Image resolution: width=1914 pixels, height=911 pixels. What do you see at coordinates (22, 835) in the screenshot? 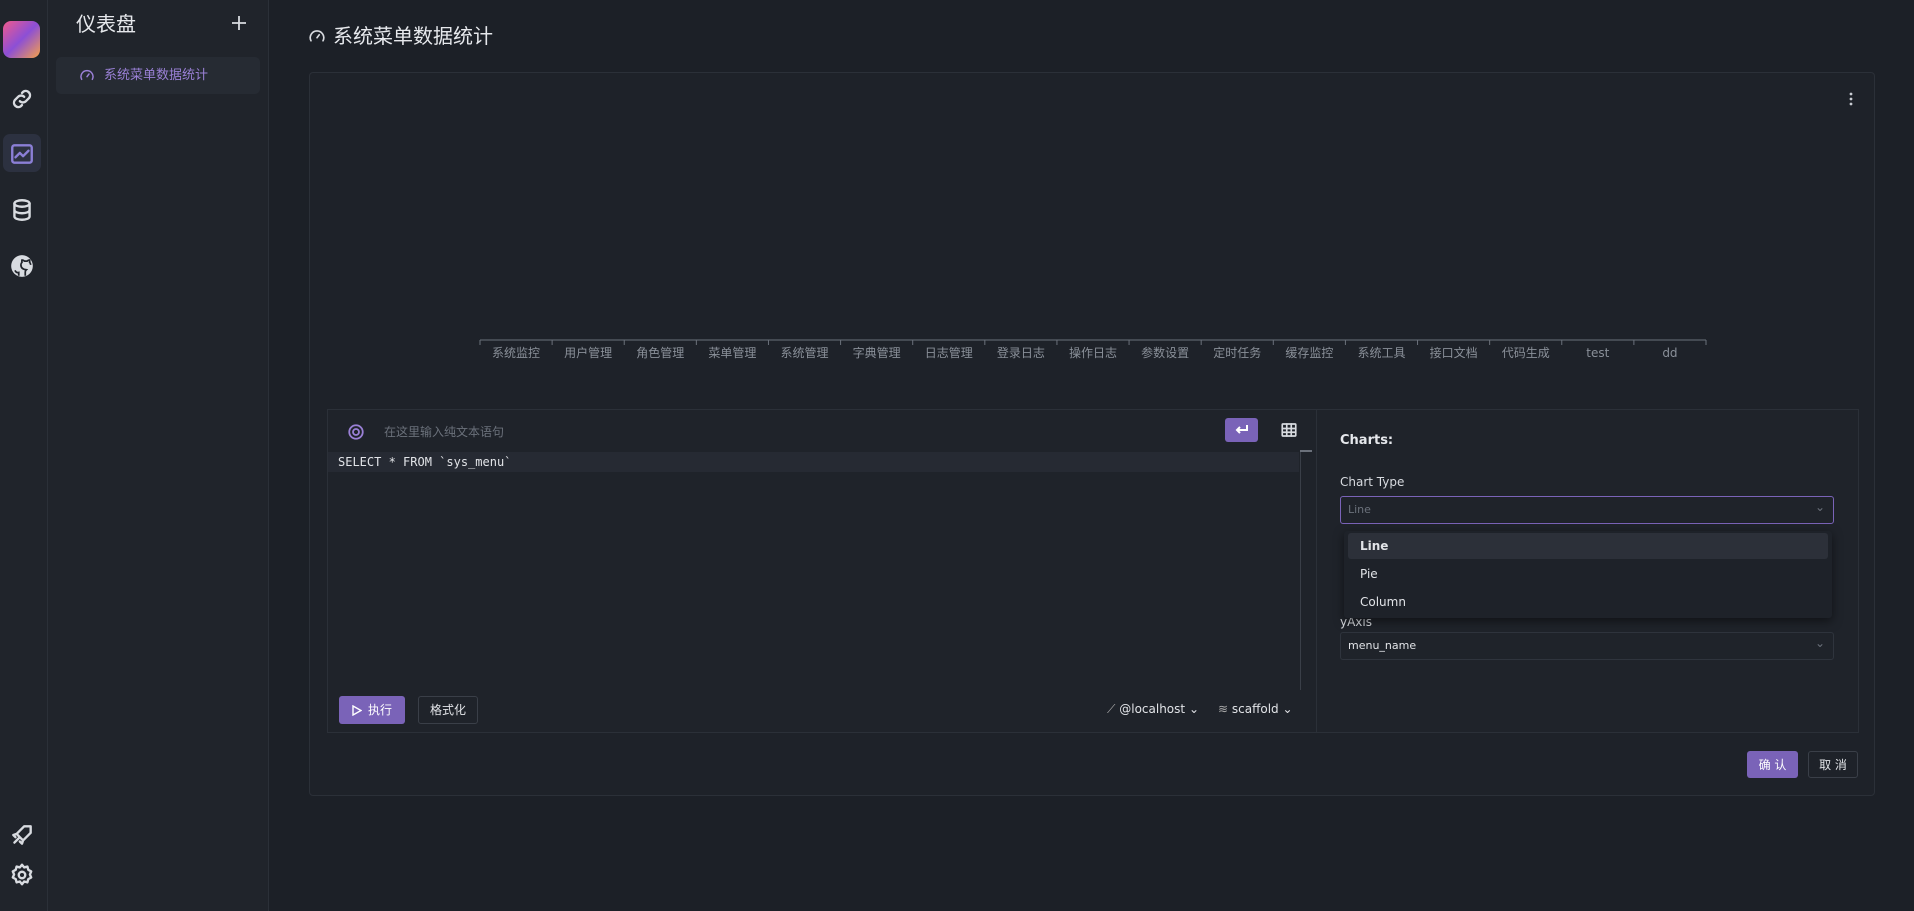
I see `rocket-icon` at bounding box center [22, 835].